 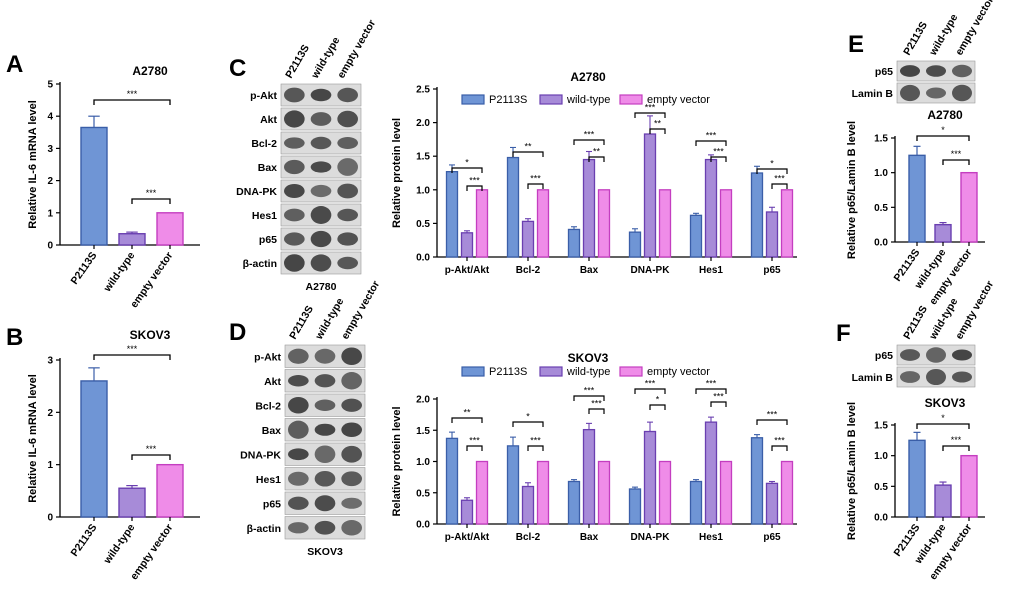 I want to click on x-tick-label: DNA-PK, so click(x=651, y=270).